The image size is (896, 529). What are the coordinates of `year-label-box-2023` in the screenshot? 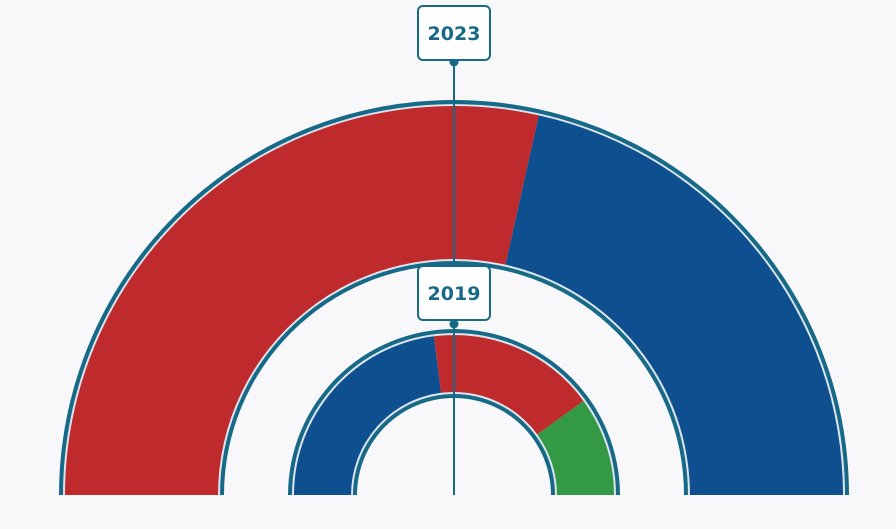 It's located at (454, 33).